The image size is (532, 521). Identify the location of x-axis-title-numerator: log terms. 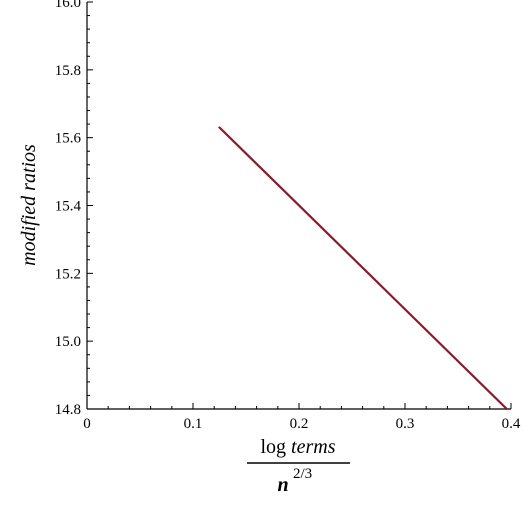
(297, 447).